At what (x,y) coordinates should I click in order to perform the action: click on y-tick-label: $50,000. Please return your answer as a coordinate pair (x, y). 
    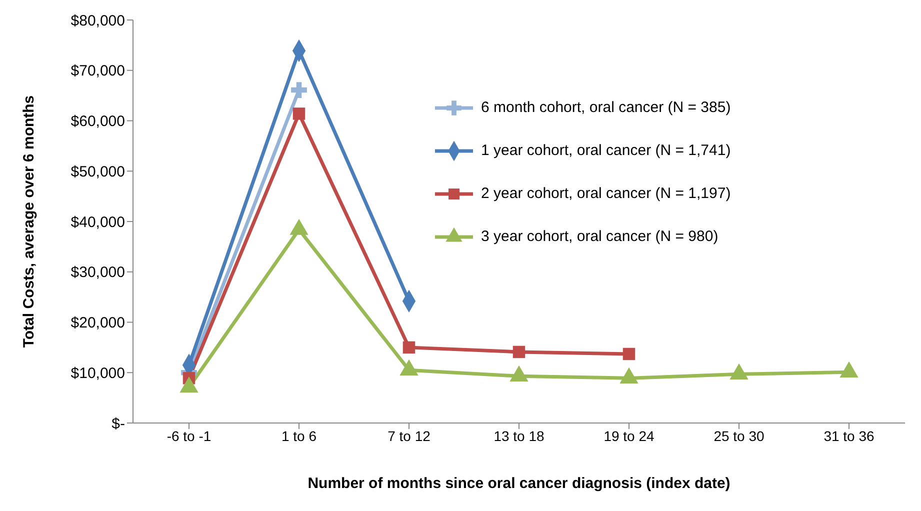
    Looking at the image, I should click on (97, 171).